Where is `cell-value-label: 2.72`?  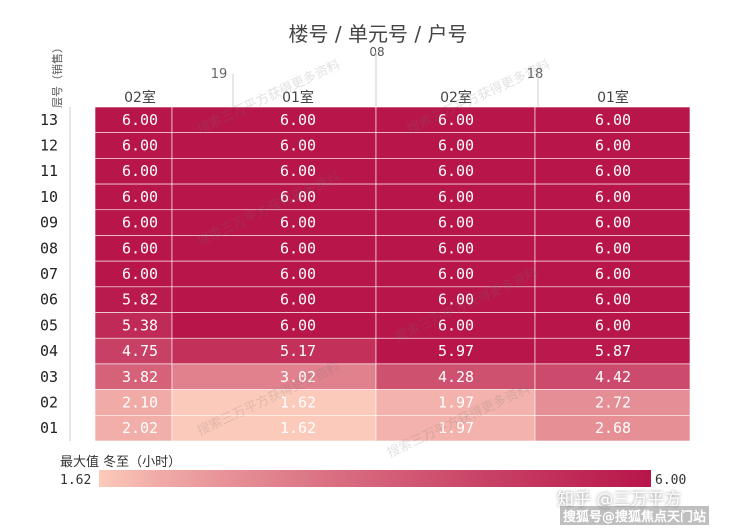
cell-value-label: 2.72 is located at coordinates (613, 402).